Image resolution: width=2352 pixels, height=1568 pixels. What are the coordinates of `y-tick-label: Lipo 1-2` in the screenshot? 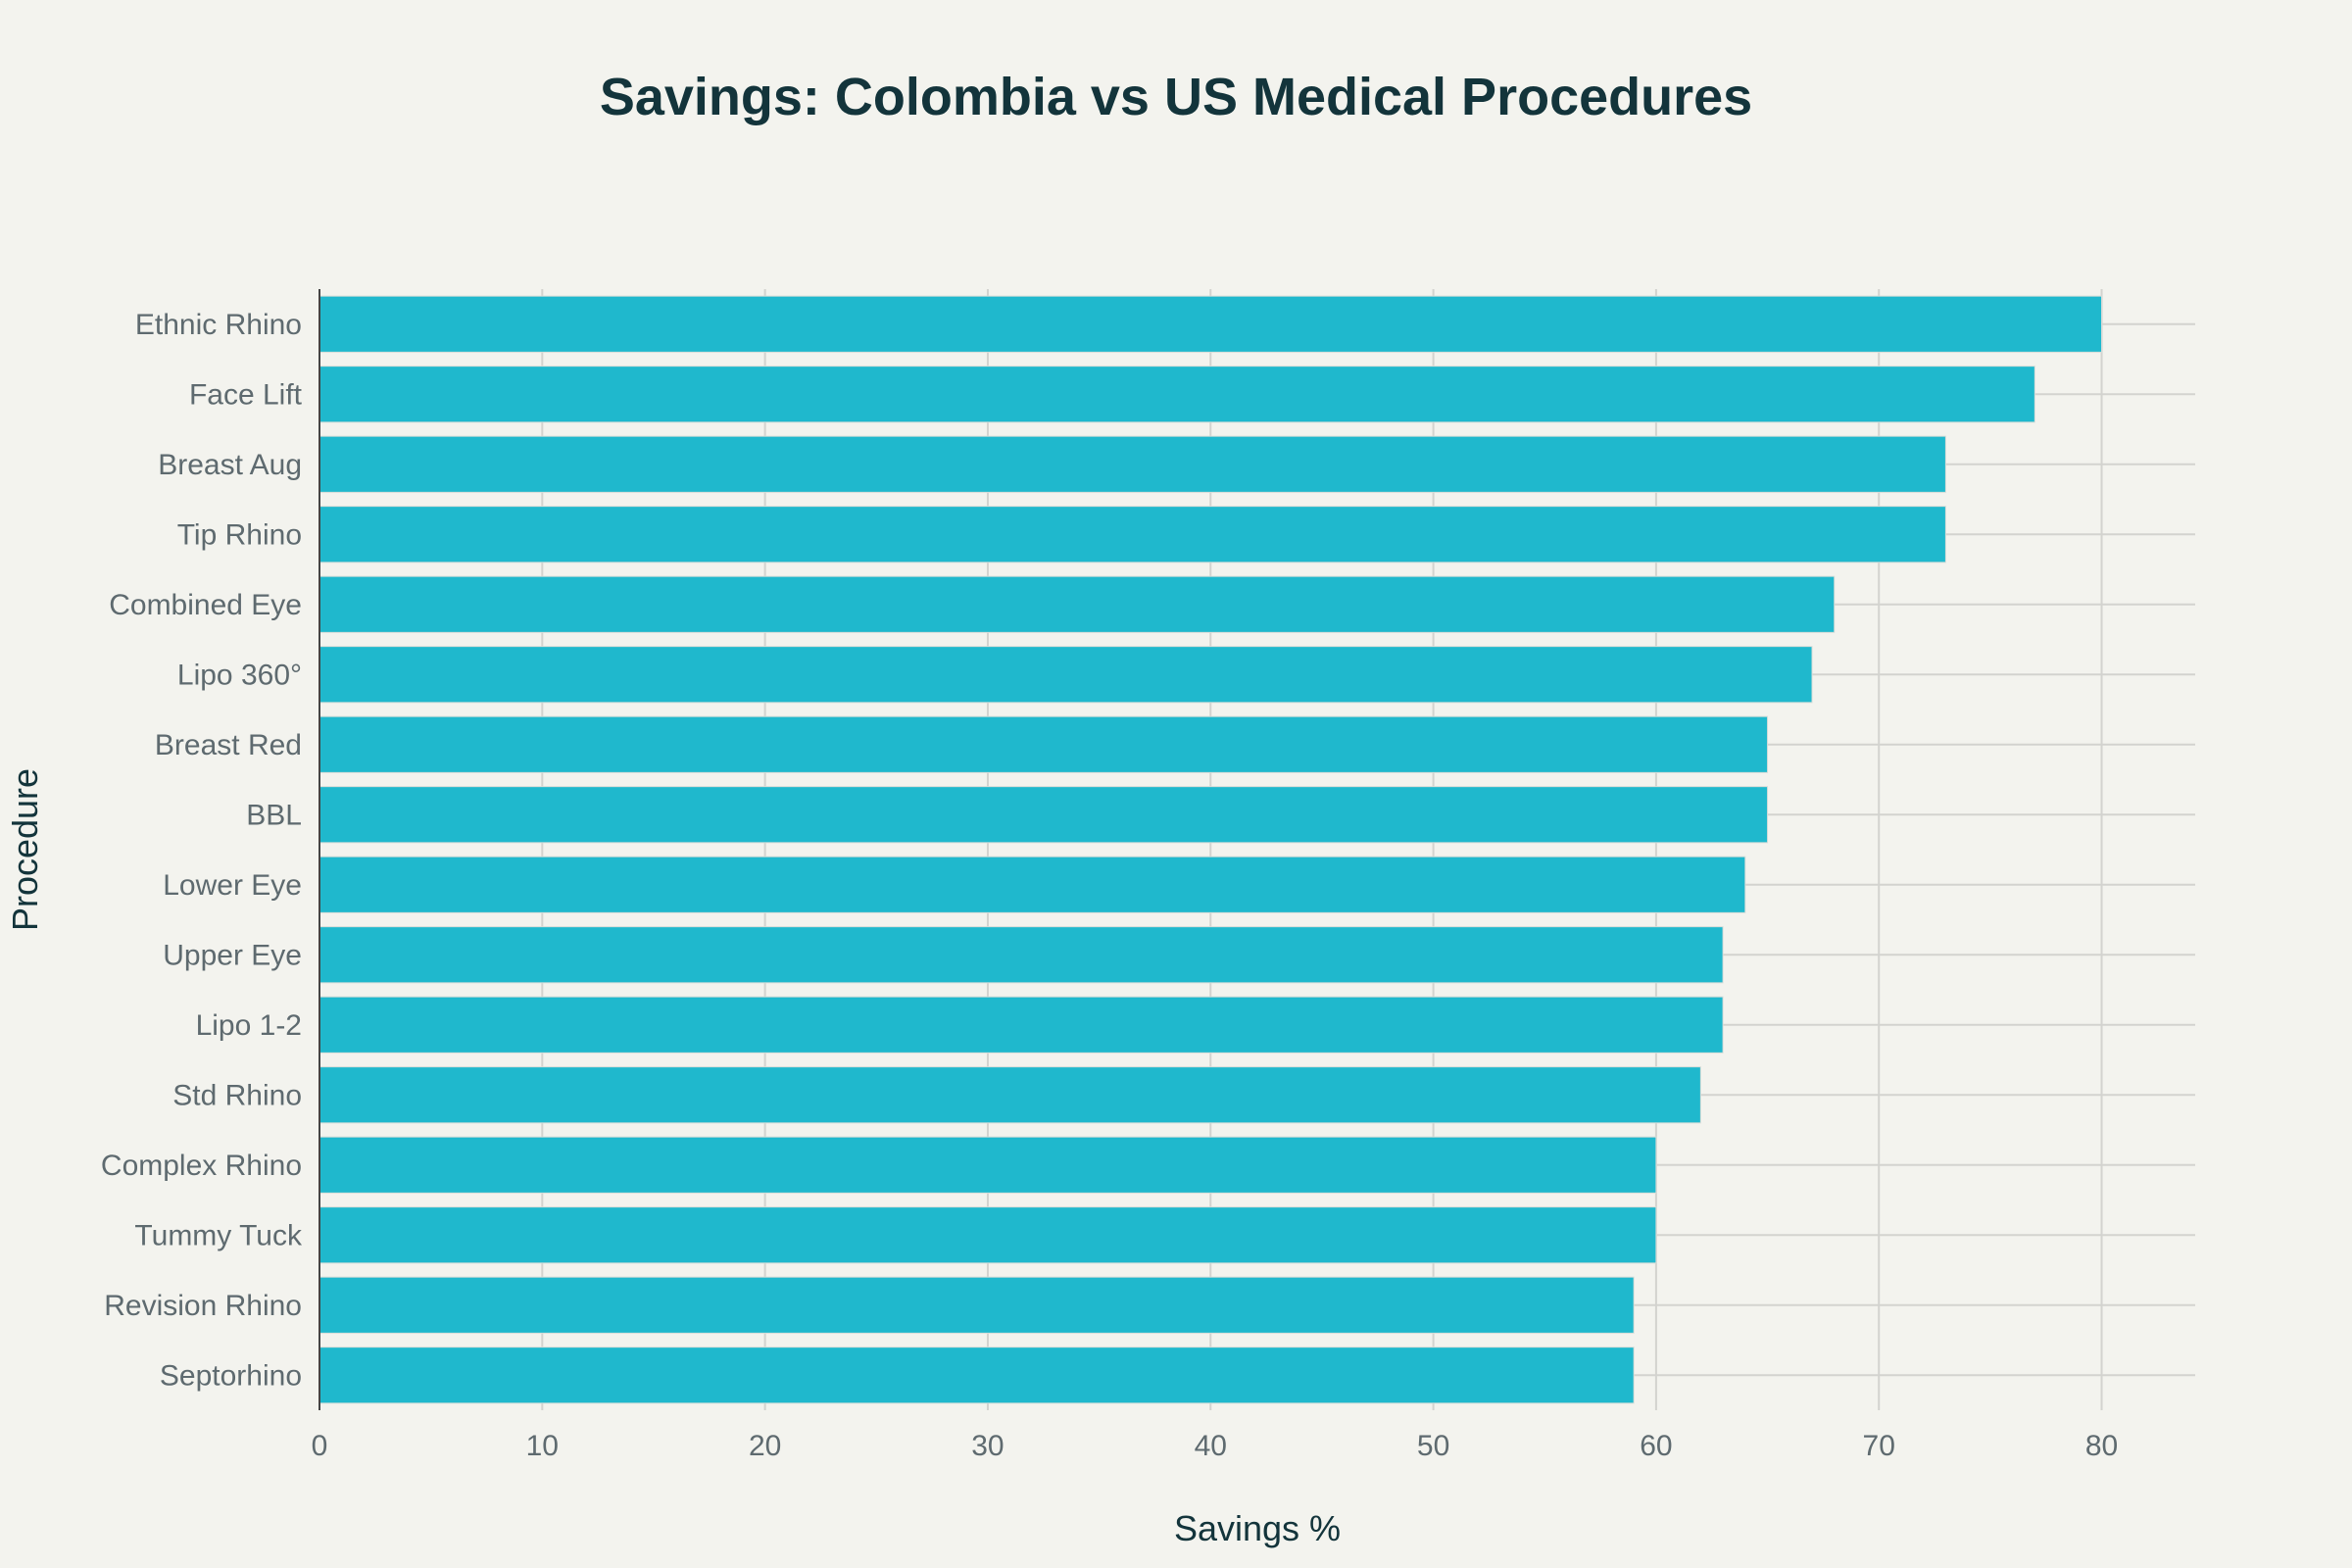 It's located at (249, 1025).